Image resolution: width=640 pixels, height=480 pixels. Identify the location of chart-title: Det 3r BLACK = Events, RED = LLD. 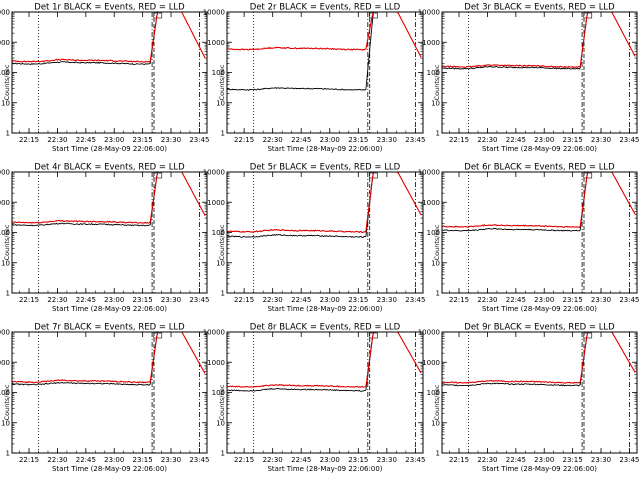
(539, 8).